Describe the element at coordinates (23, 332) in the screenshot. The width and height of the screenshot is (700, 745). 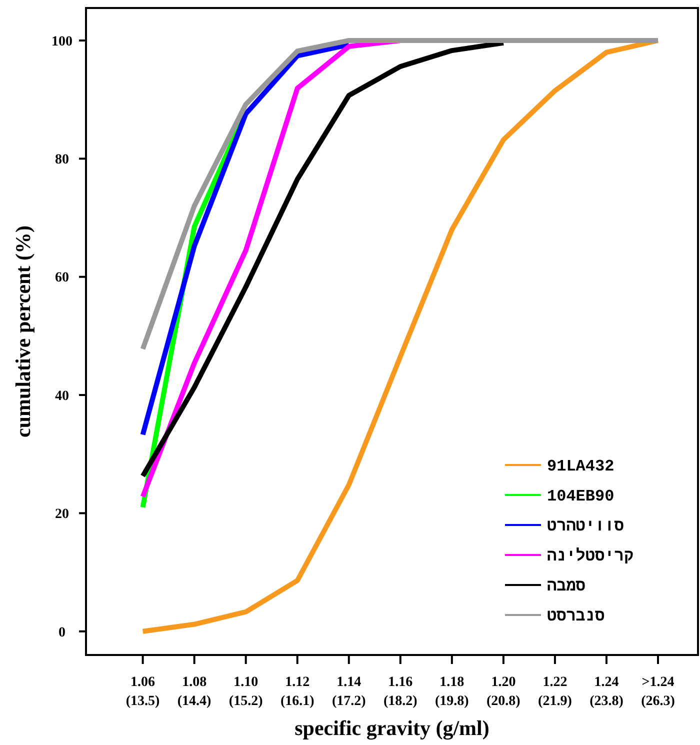
I see `y-axis-title: cumulative percent (%)` at that location.